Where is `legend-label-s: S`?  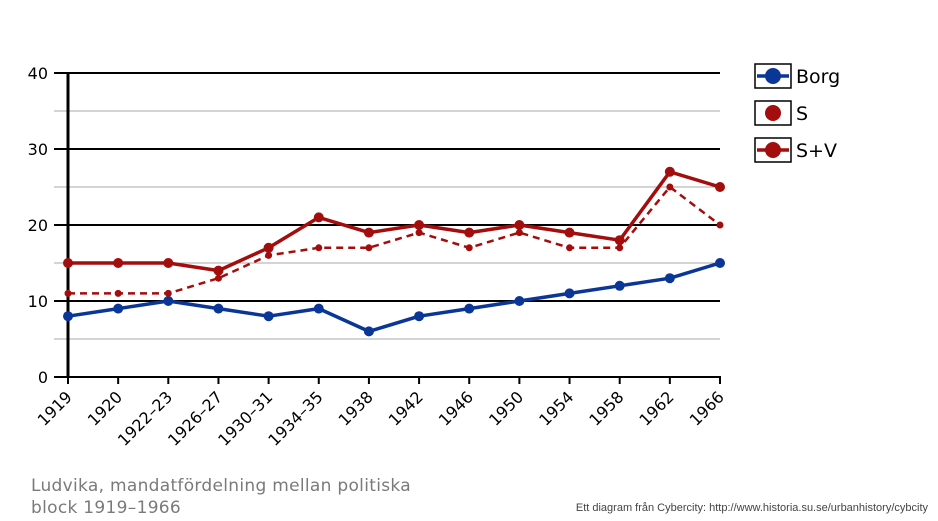 legend-label-s: S is located at coordinates (802, 114).